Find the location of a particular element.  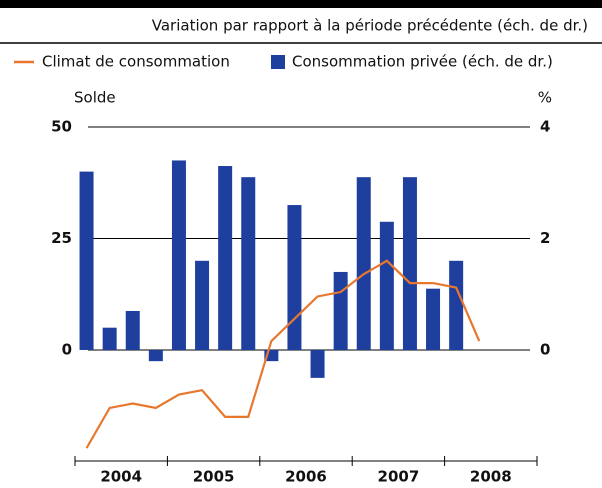

y-tick-label: 50 is located at coordinates (61, 127).